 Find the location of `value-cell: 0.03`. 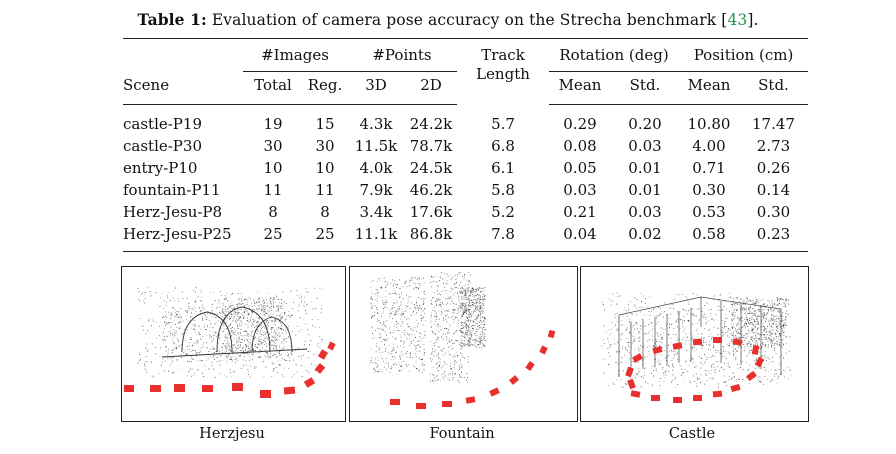

value-cell: 0.03 is located at coordinates (580, 190).